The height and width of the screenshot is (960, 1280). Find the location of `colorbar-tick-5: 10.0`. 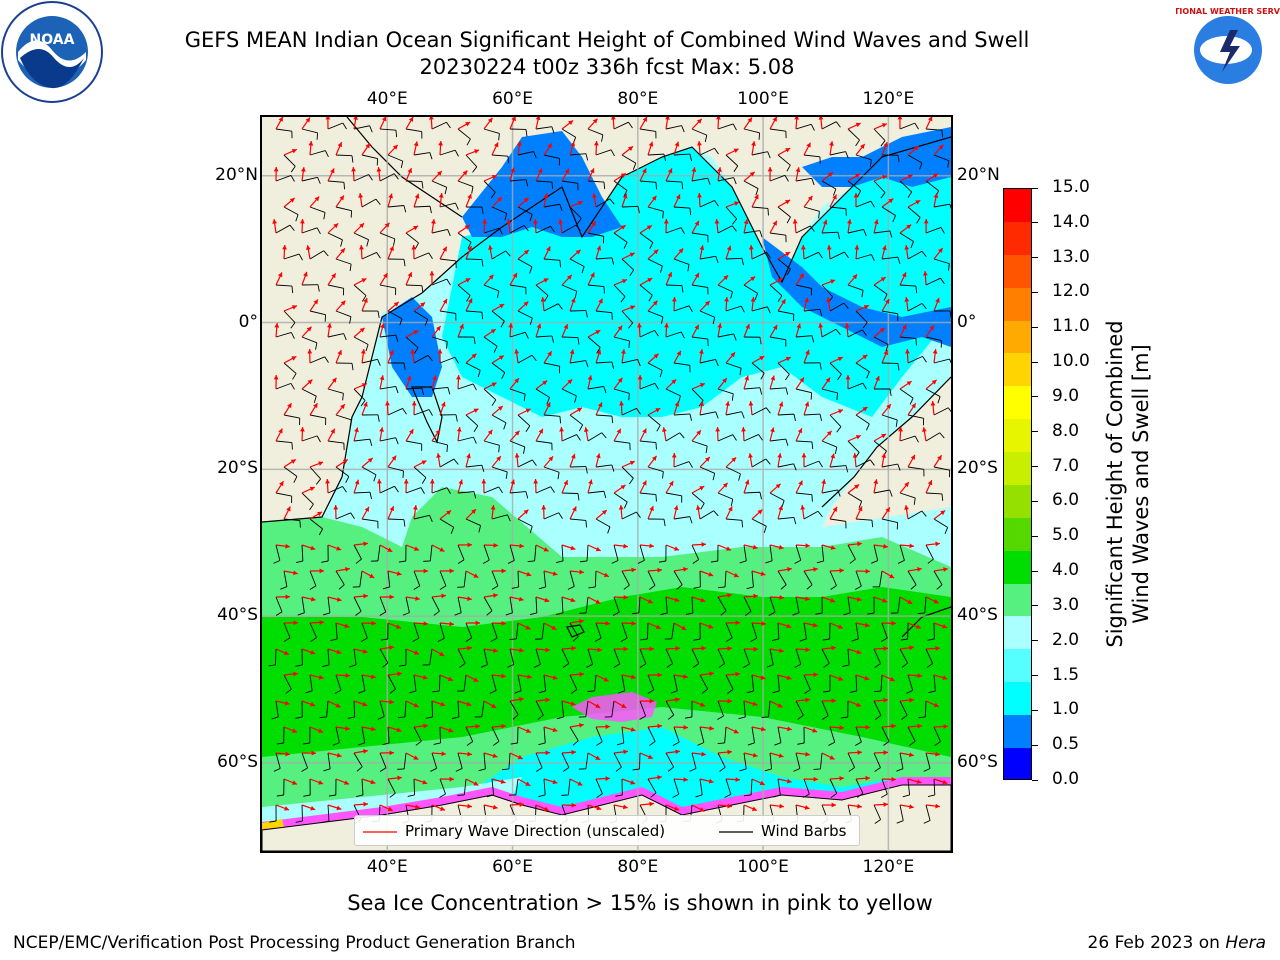

colorbar-tick-5: 10.0 is located at coordinates (1071, 361).